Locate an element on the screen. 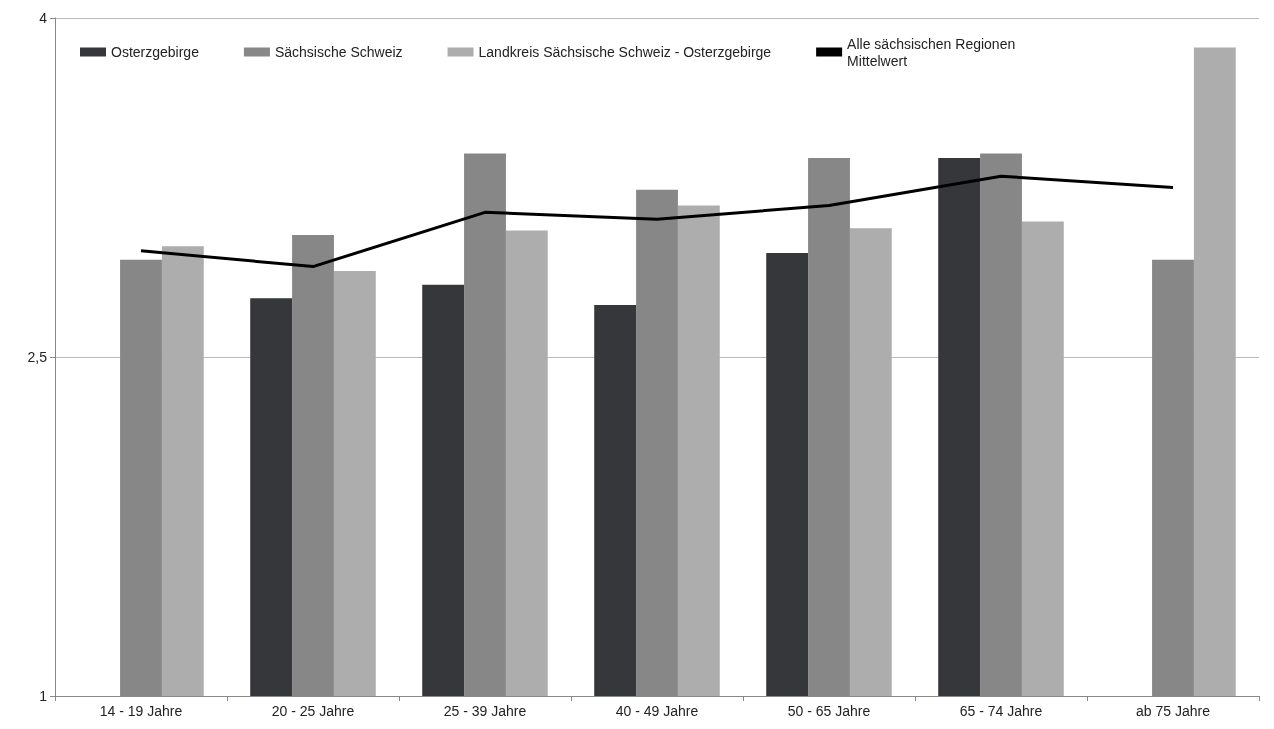 The height and width of the screenshot is (729, 1274). legend-label: Osterzgebirge is located at coordinates (155, 52).